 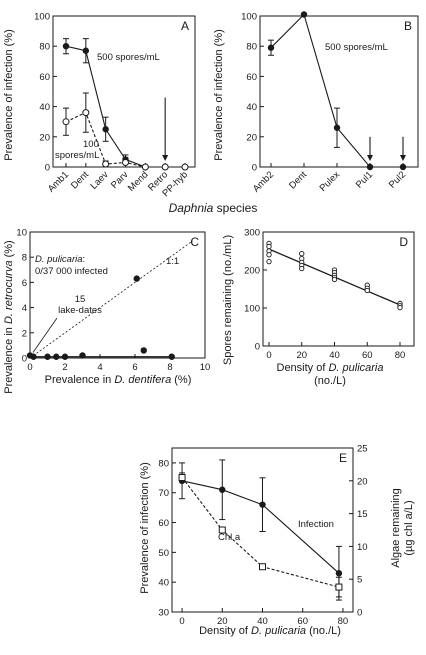 I want to click on panel-c-letter: C, so click(x=194, y=242).